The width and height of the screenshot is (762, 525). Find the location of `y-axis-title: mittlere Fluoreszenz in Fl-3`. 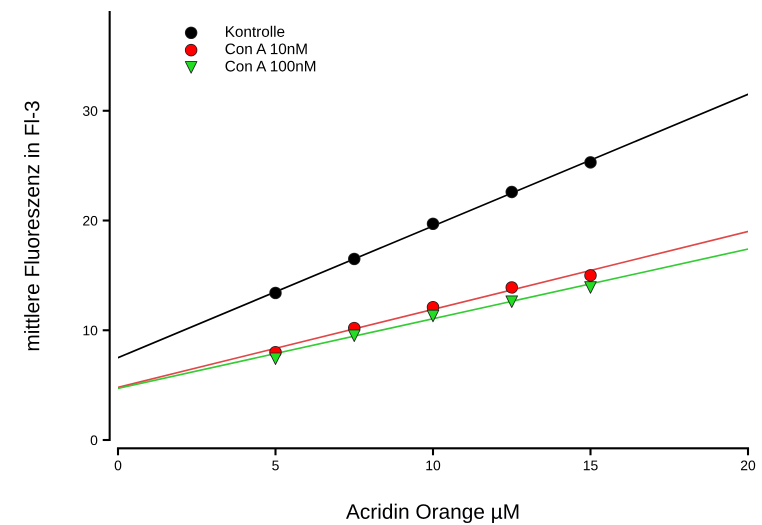

y-axis-title: mittlere Fluoreszenz in Fl-3 is located at coordinates (32, 225).